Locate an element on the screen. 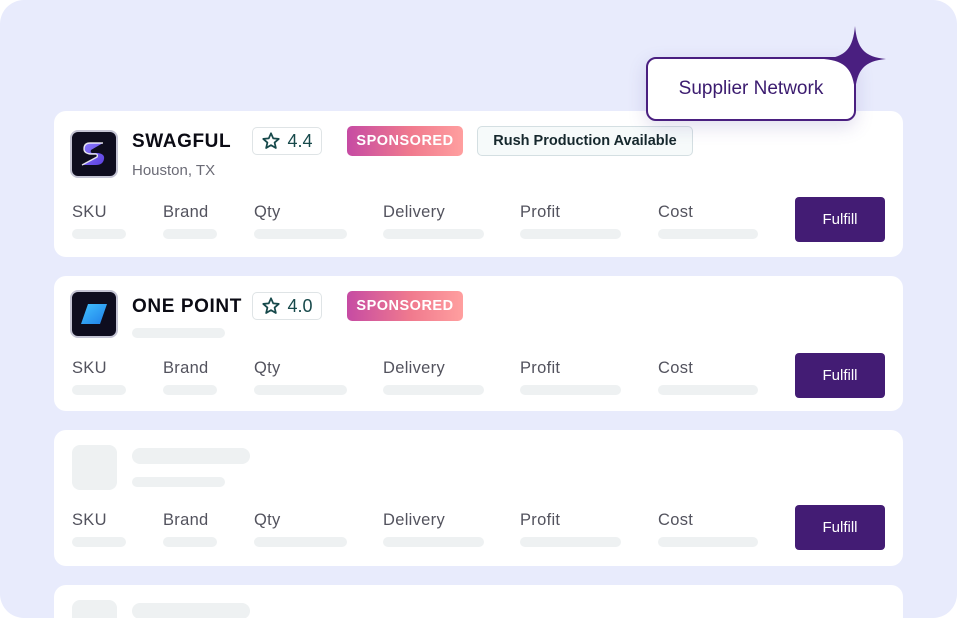 Image resolution: width=957 pixels, height=618 pixels. supplier-name: SWAGFUL is located at coordinates (182, 141).